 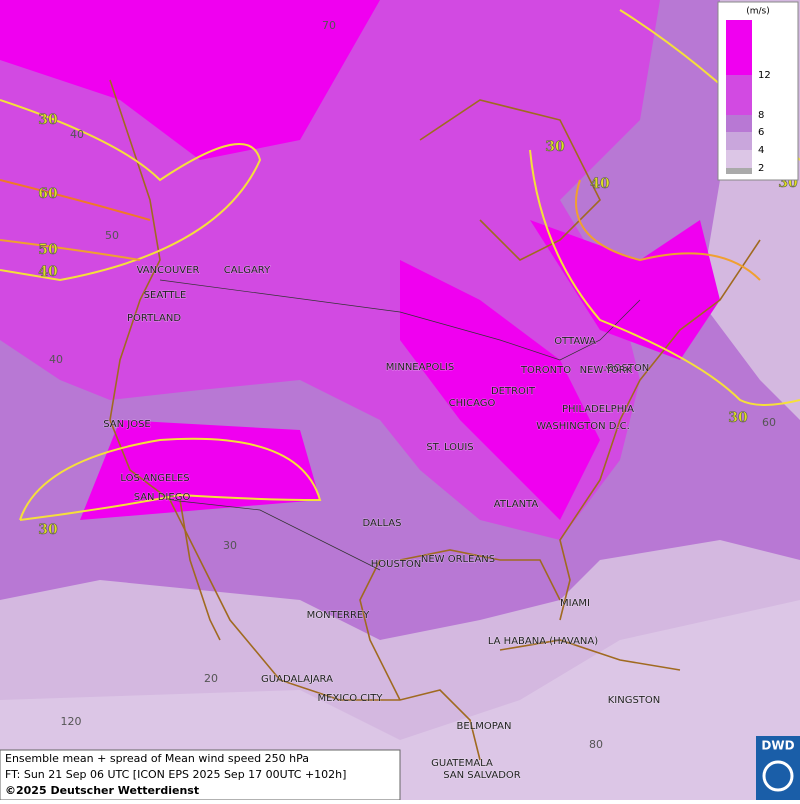 What do you see at coordinates (168, 270) in the screenshot?
I see `city-label: VANCOUVER` at bounding box center [168, 270].